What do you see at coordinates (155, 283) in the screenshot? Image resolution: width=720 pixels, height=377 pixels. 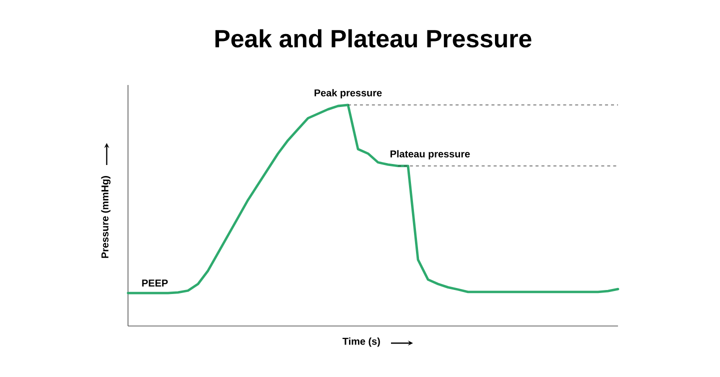 I see `annotation: PEEP` at bounding box center [155, 283].